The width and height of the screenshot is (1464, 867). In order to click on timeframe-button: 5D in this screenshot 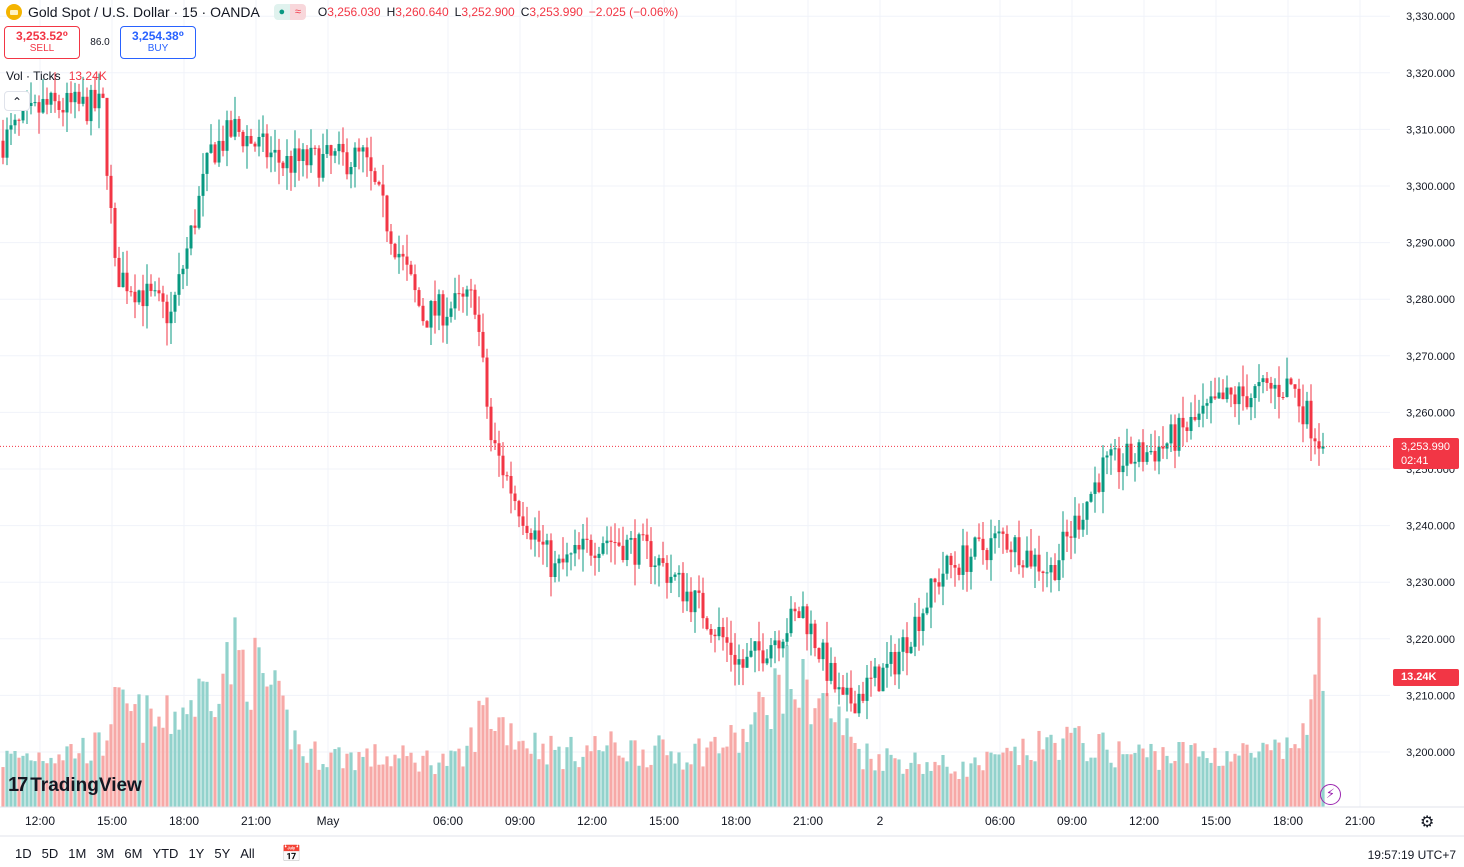, I will do `click(50, 853)`.